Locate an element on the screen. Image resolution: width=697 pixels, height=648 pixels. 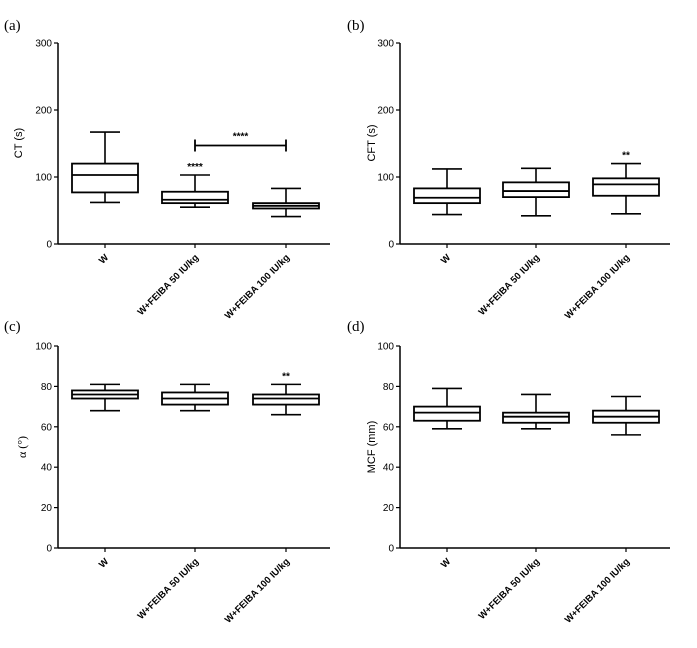
y-axis-title: CFT (s) is located at coordinates (372, 142).